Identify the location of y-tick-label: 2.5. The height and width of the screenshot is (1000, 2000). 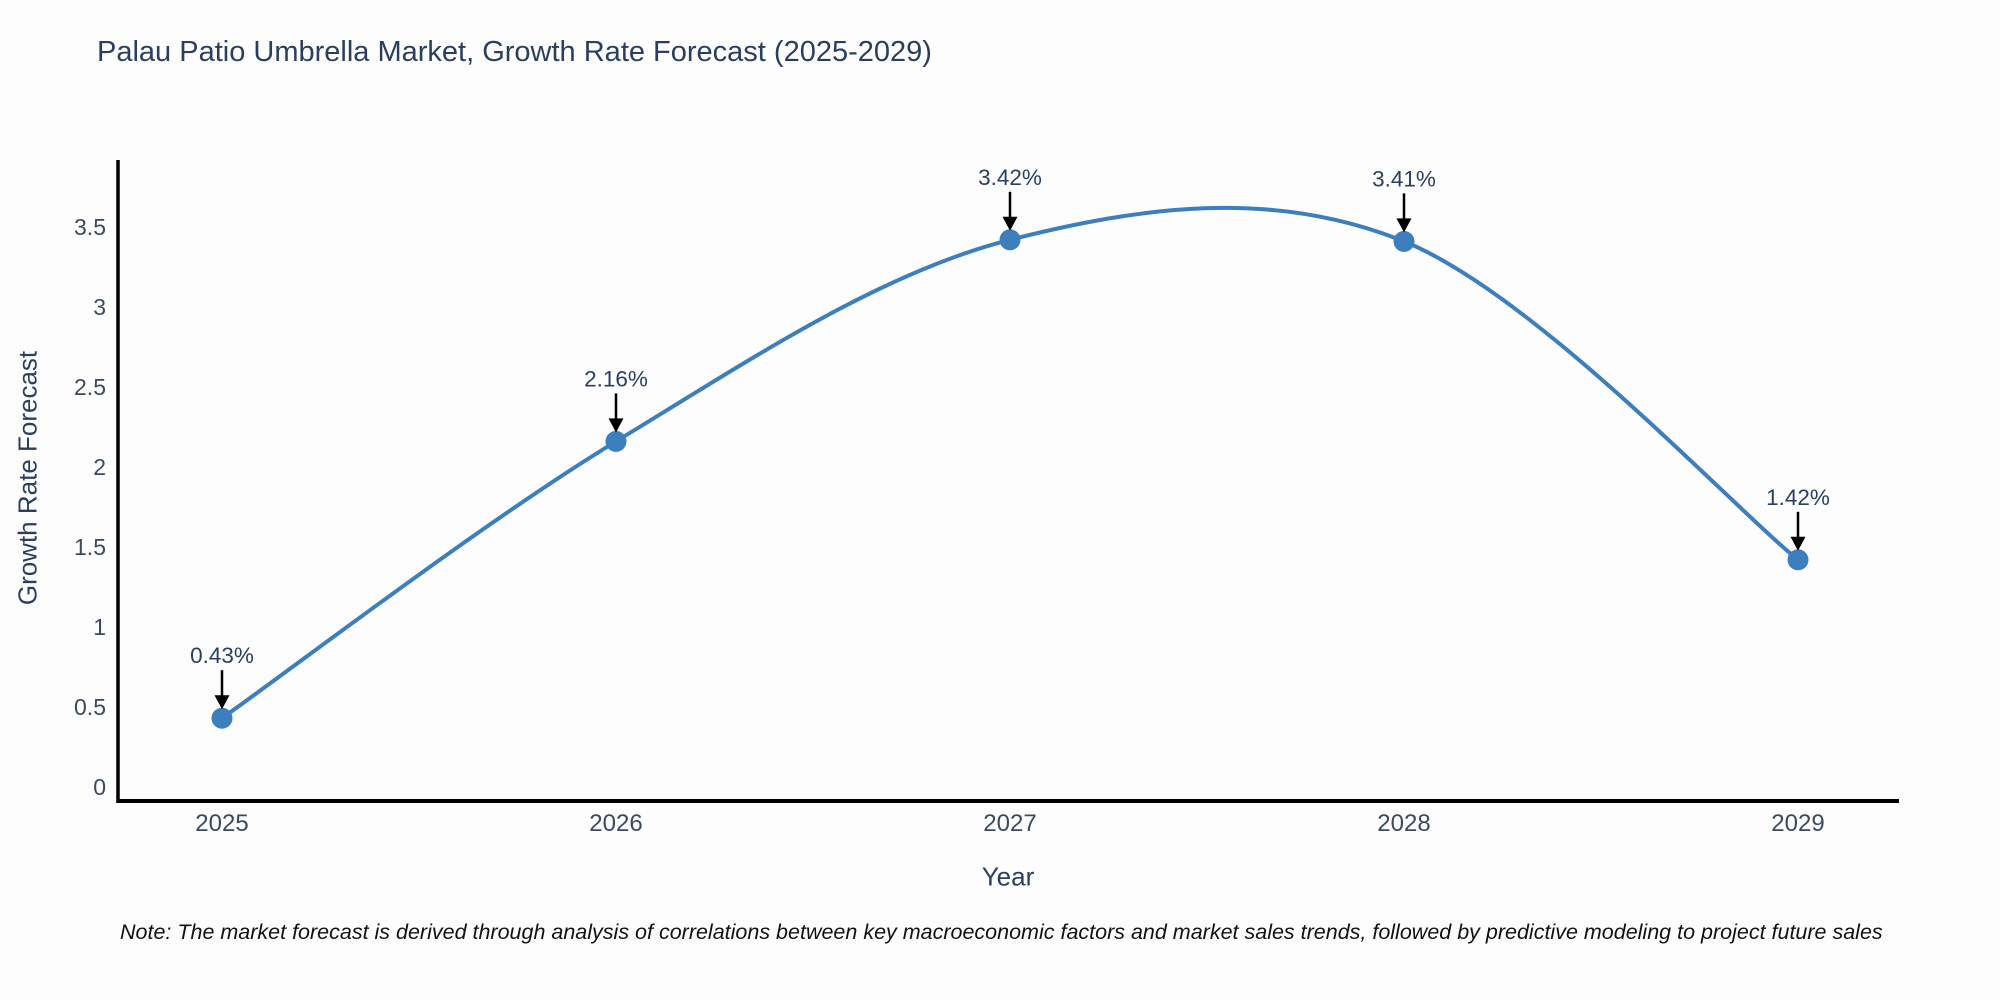
(90, 387).